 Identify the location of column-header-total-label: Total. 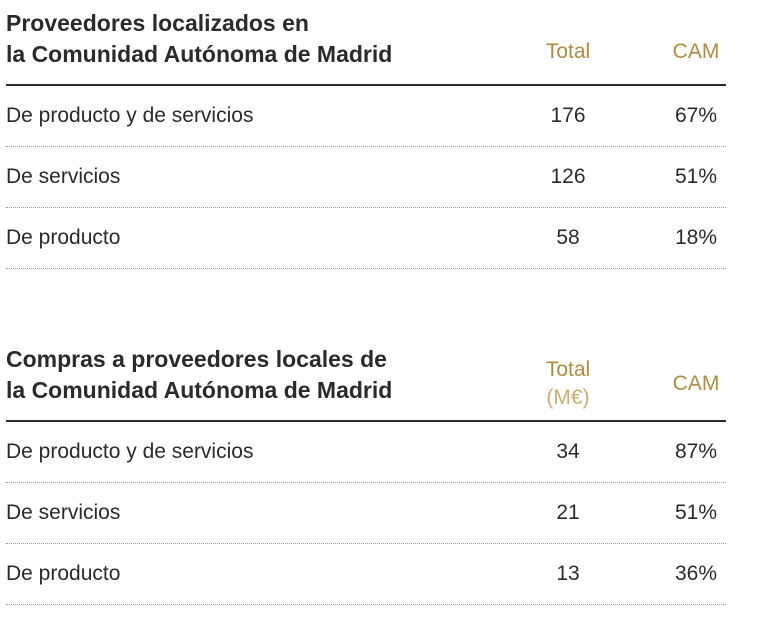
(568, 369).